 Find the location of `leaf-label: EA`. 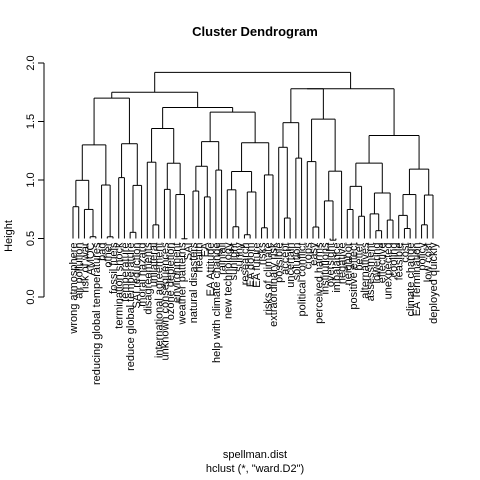

leaf-label: EA is located at coordinates (205, 249).